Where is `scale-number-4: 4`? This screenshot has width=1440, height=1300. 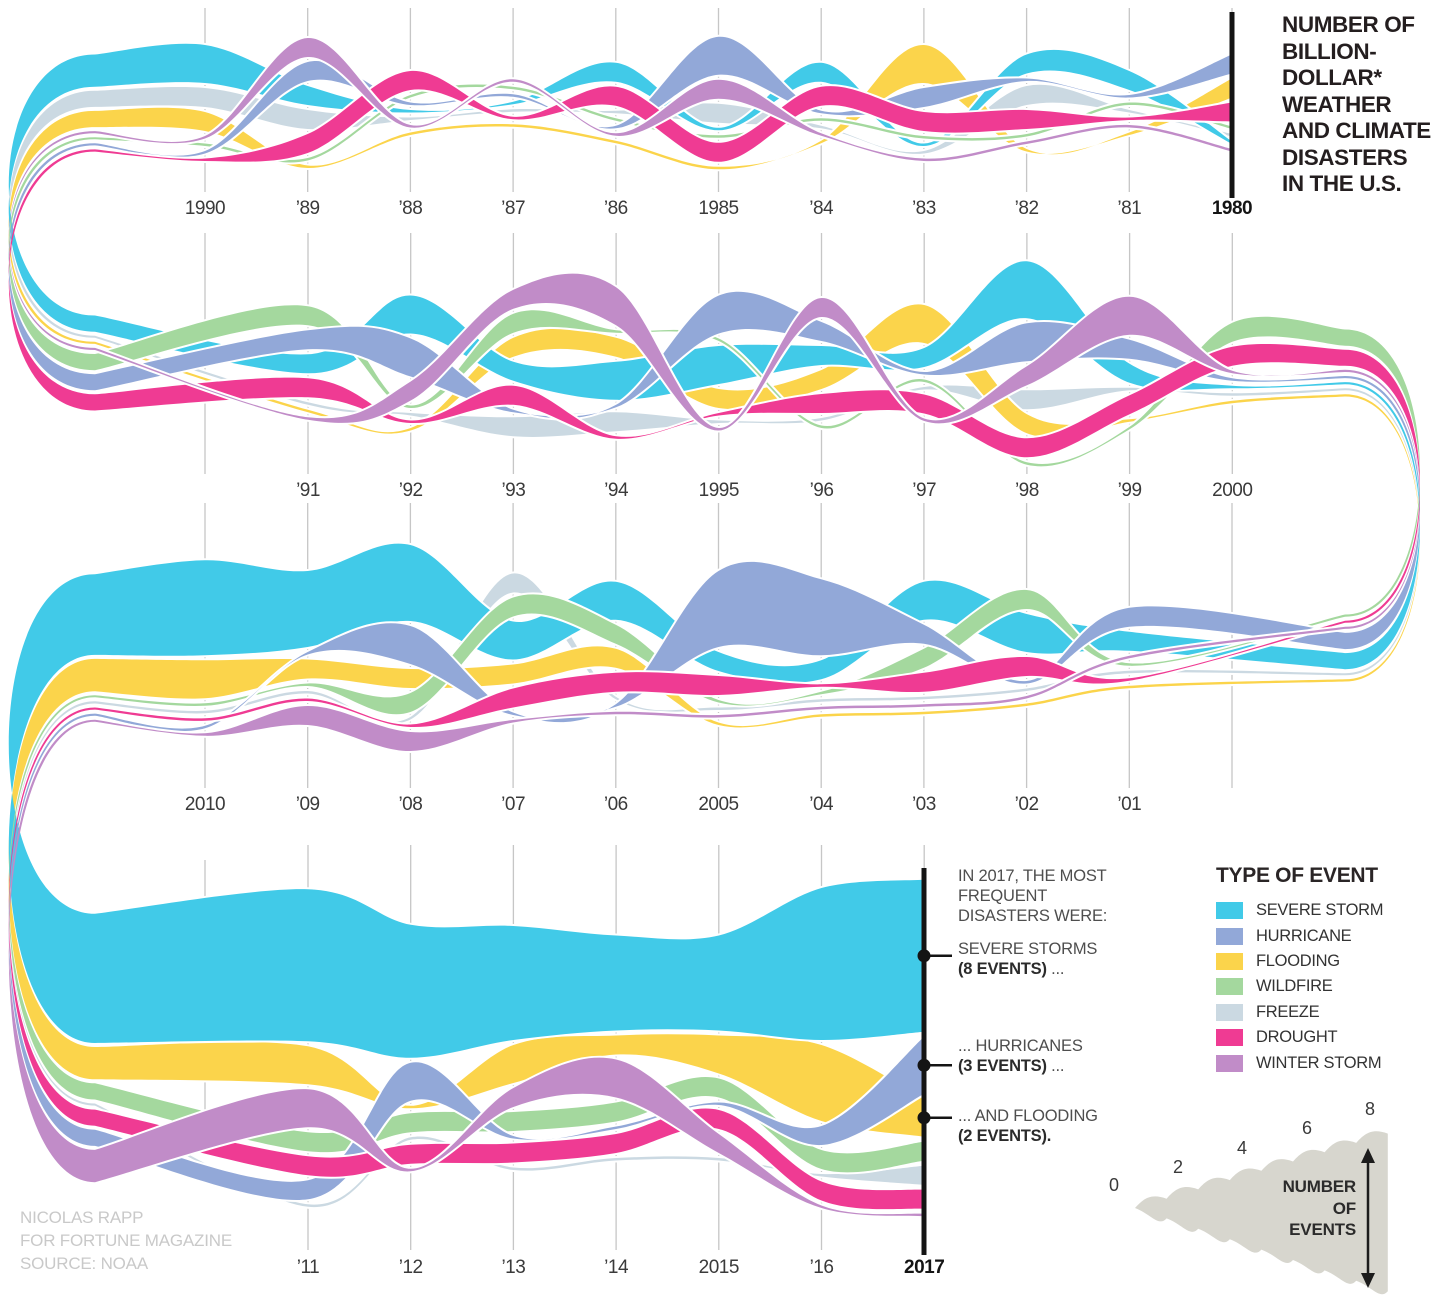 scale-number-4: 4 is located at coordinates (1241, 1148).